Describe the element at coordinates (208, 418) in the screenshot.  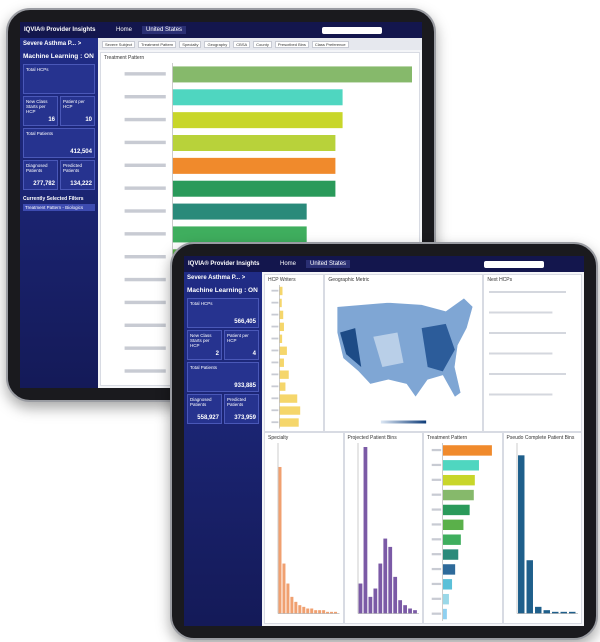
I see `kpi-value: 558,927` at that location.